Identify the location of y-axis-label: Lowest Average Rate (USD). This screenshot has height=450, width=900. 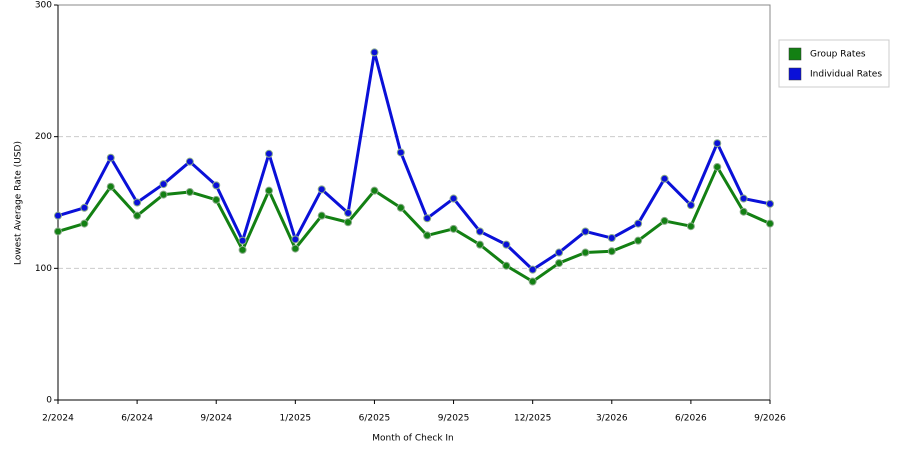
(19, 203).